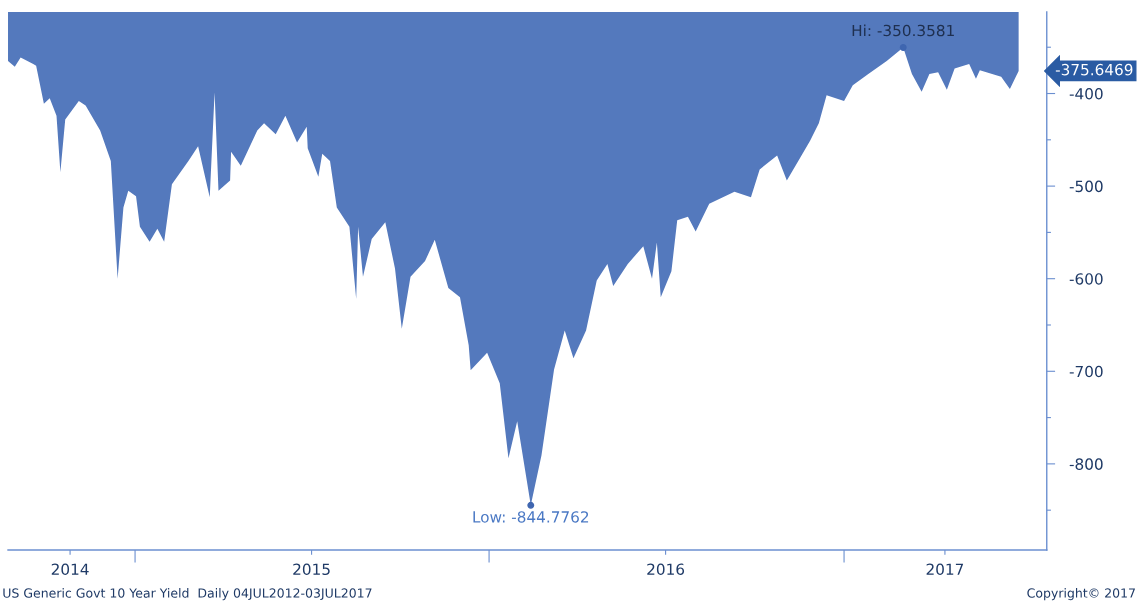  What do you see at coordinates (1081, 594) in the screenshot?
I see `text: Copyright© 2017` at bounding box center [1081, 594].